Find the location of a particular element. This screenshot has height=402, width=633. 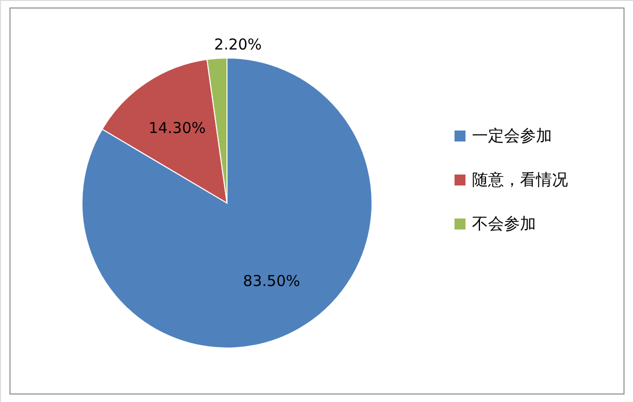

data-label: 2.20% is located at coordinates (238, 44).